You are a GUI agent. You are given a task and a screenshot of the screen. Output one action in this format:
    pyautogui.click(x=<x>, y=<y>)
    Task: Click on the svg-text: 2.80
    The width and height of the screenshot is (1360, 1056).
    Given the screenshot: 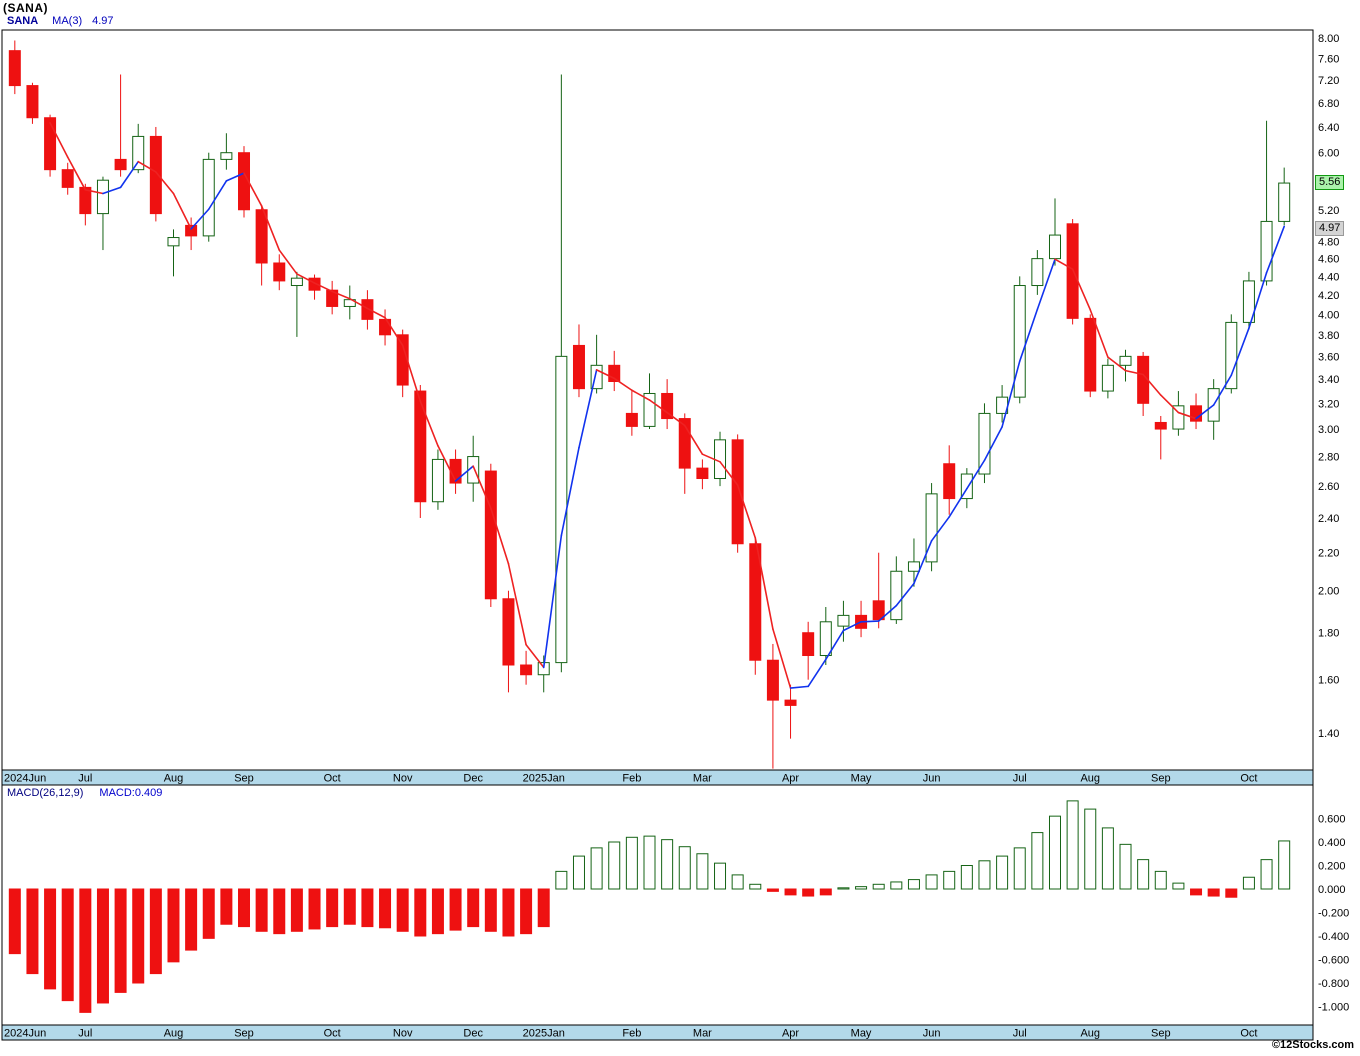 What is the action you would take?
    pyautogui.click(x=1328, y=458)
    